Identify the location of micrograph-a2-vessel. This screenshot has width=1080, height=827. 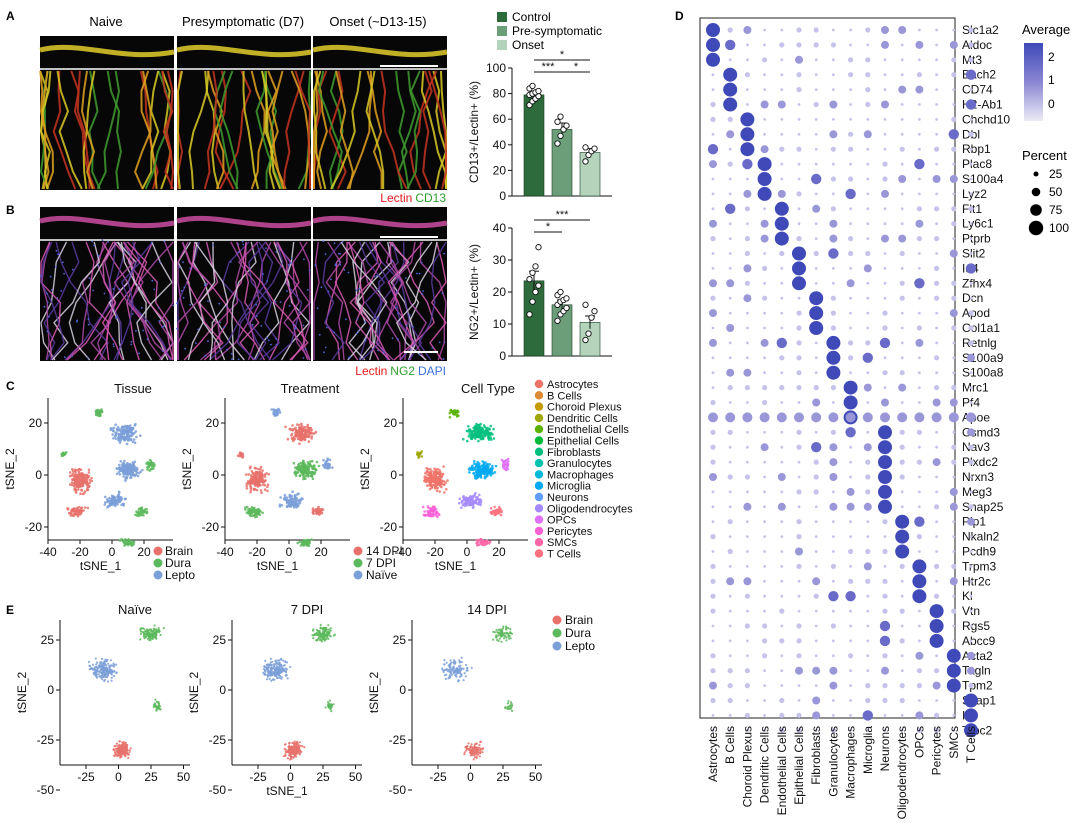
(413, 130).